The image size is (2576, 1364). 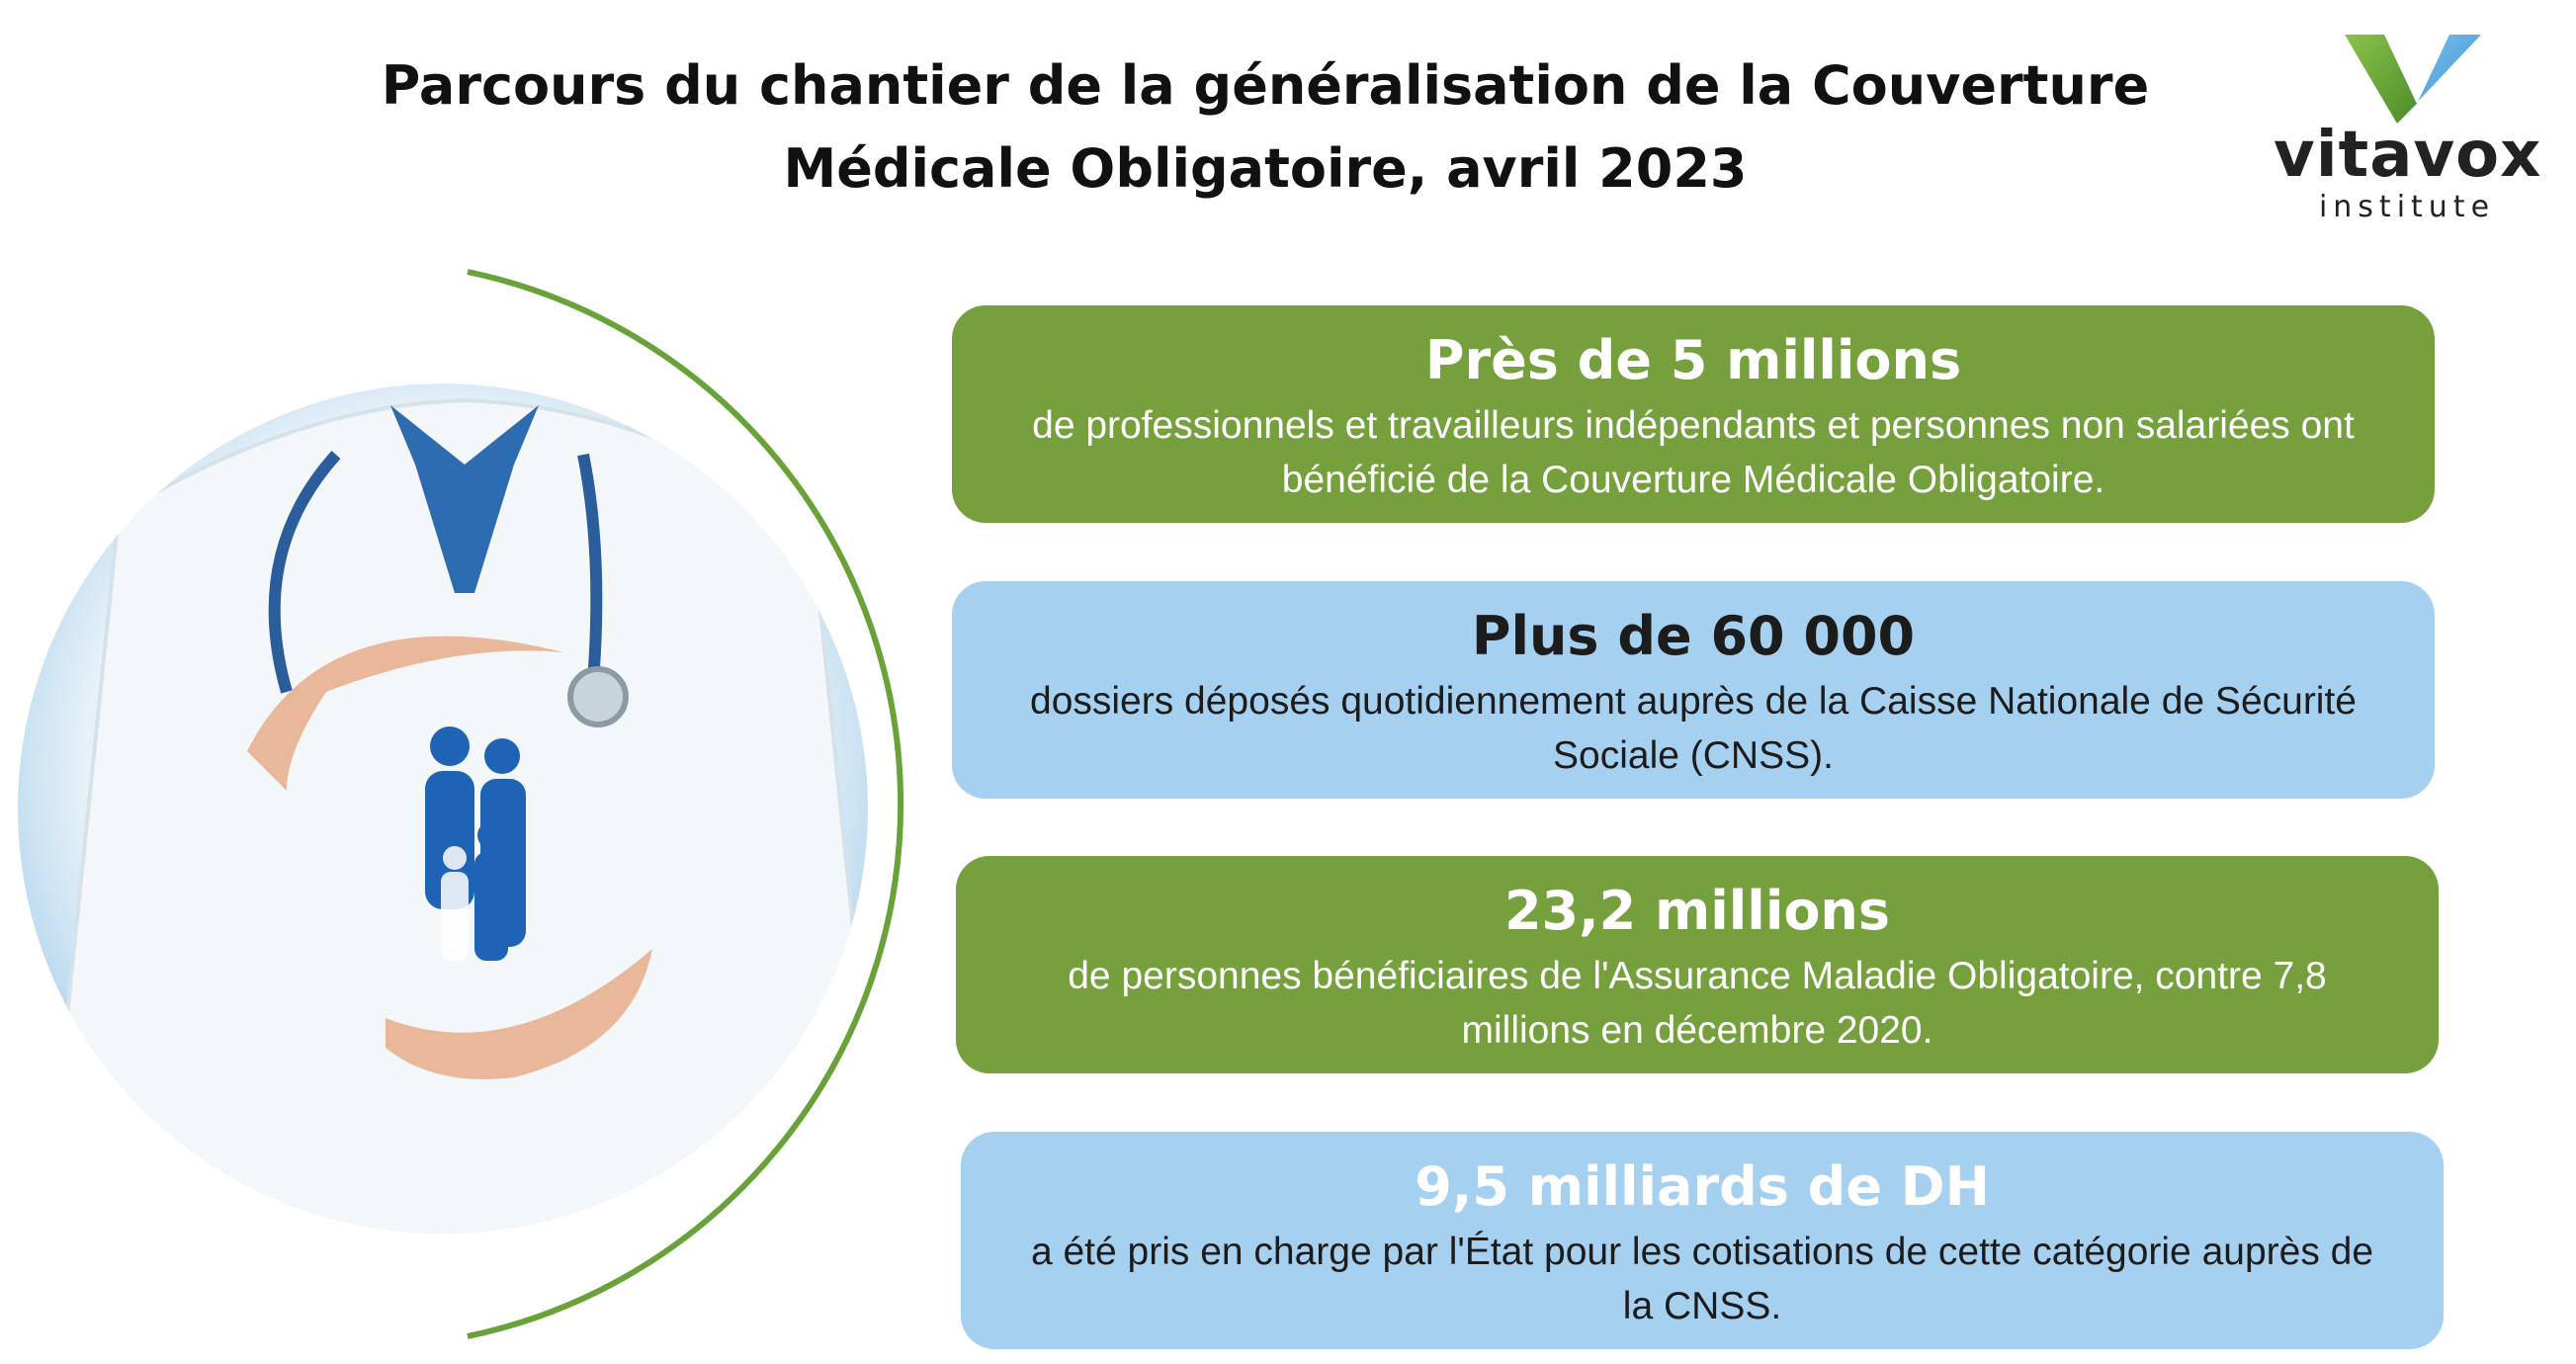 What do you see at coordinates (2407, 207) in the screenshot?
I see `logo-tagline: institute` at bounding box center [2407, 207].